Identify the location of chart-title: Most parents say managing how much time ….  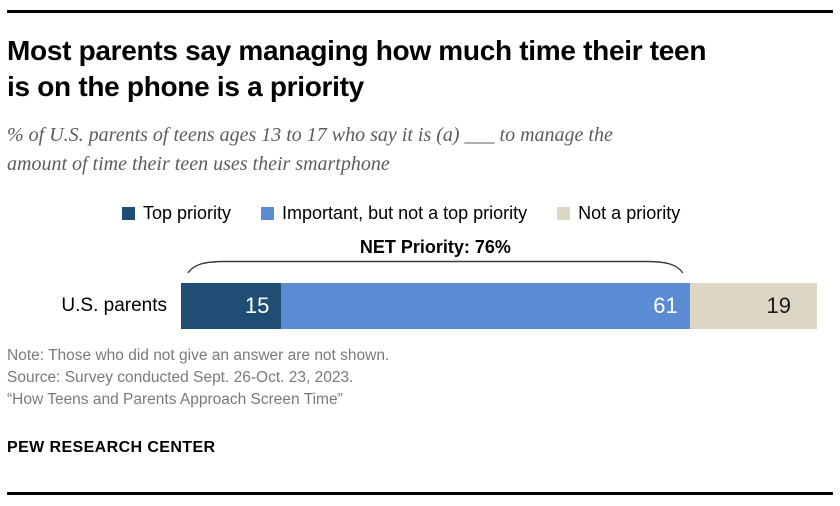
(357, 68).